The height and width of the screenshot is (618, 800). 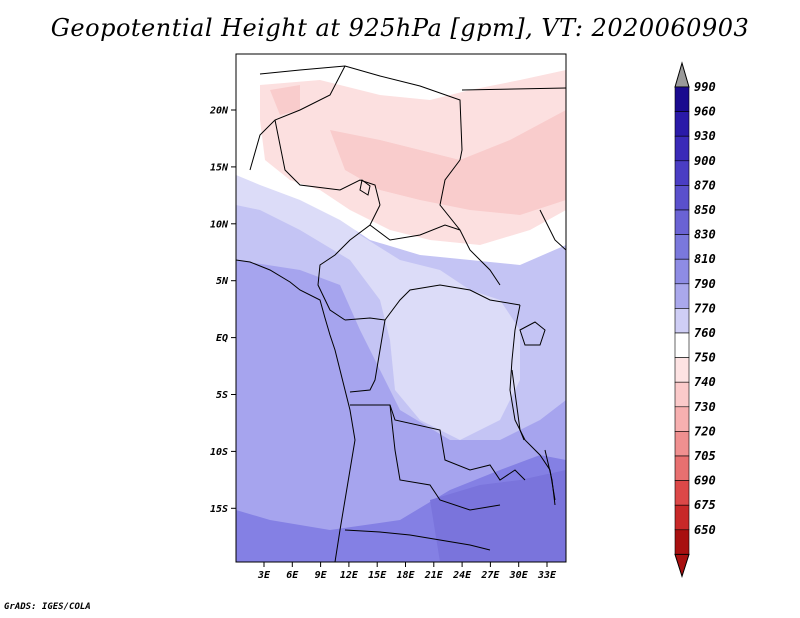 What do you see at coordinates (519, 575) in the screenshot?
I see `lon-tick-label: 30E` at bounding box center [519, 575].